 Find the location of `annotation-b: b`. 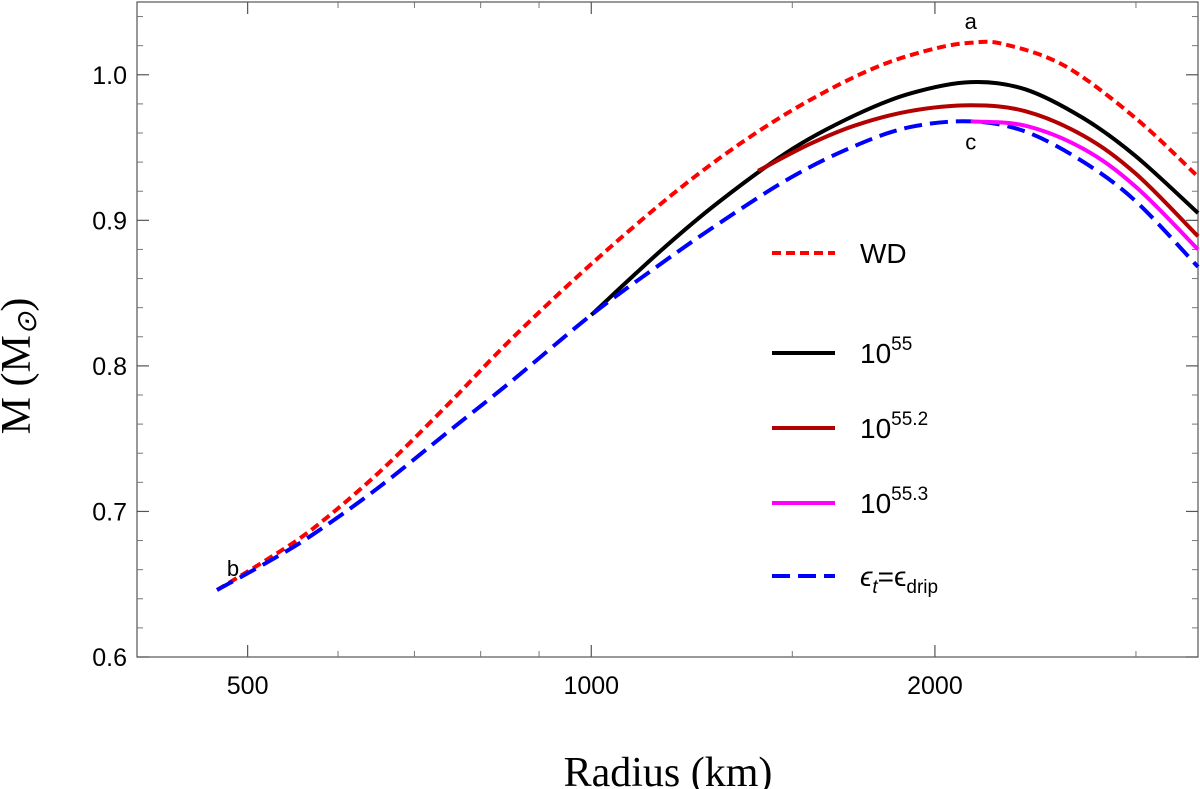

annotation-b: b is located at coordinates (233, 568).